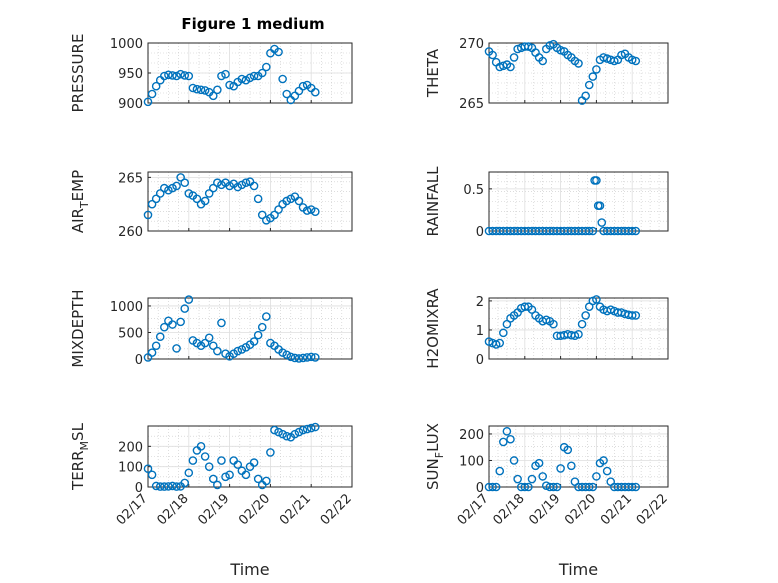  What do you see at coordinates (616, 509) in the screenshot?
I see `x-tick-label: 02/21` at bounding box center [616, 509].